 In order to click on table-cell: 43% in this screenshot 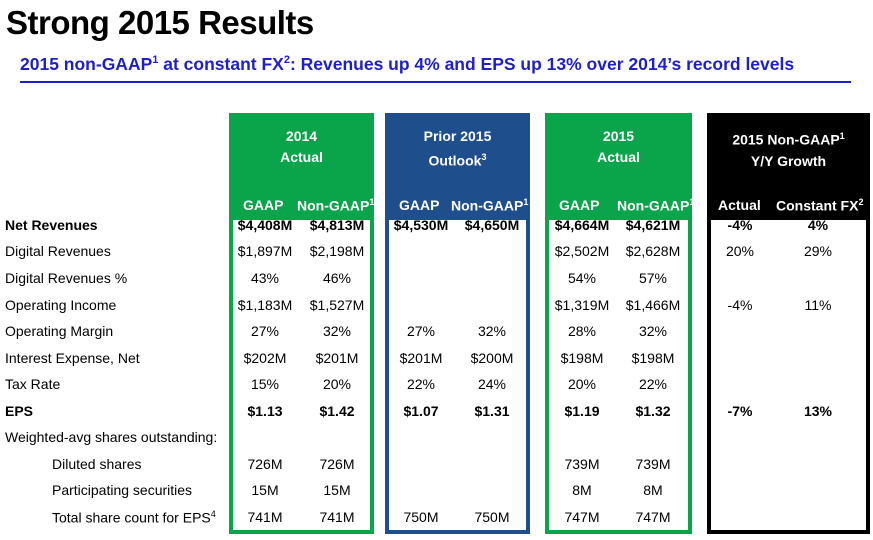, I will do `click(265, 278)`.